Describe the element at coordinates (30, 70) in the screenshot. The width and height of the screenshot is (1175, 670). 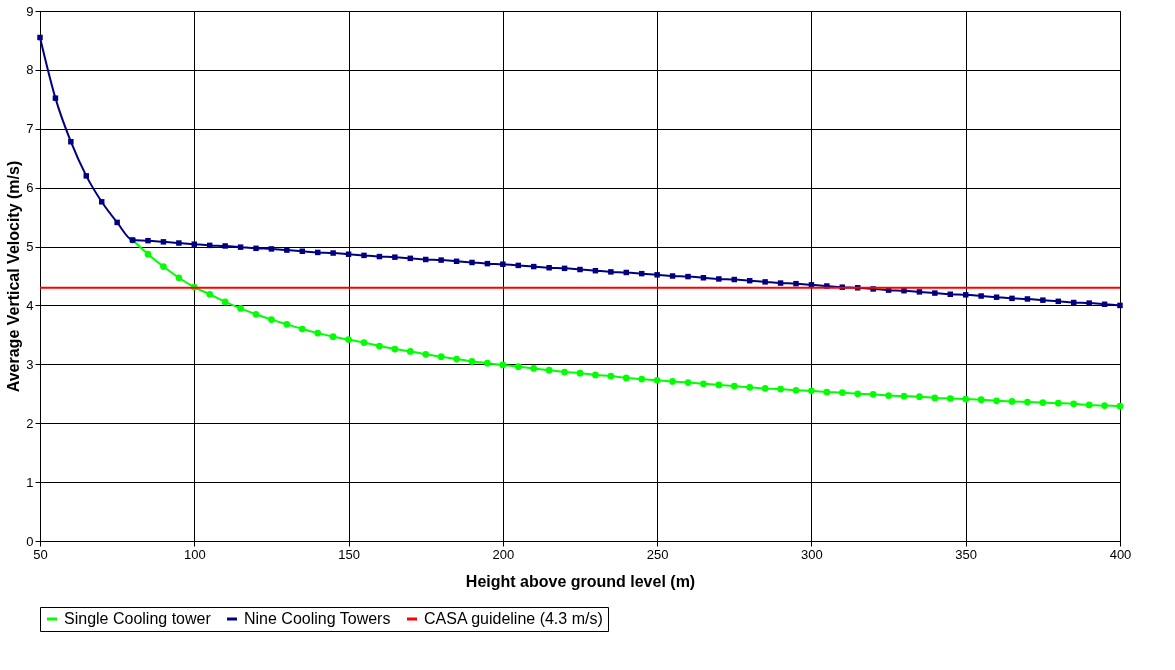
I see `y-tick-label: 8` at that location.